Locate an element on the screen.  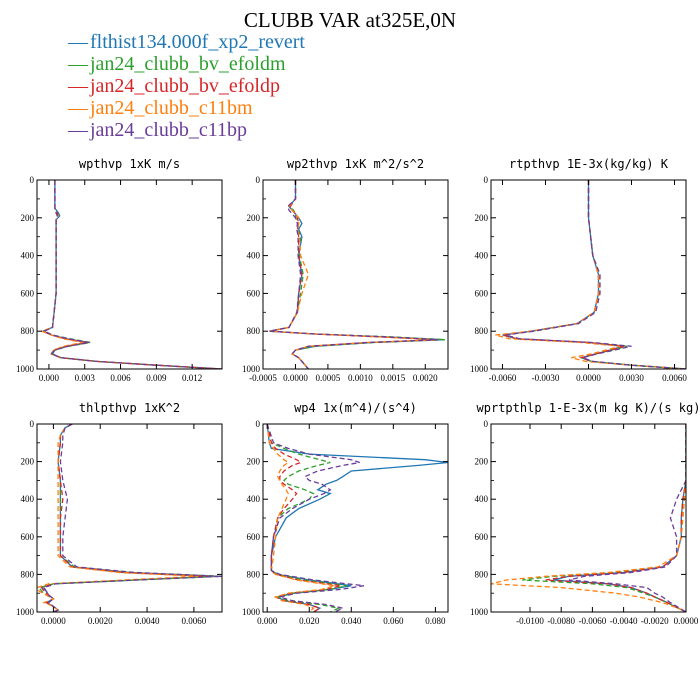
panel-title: thlpthvp 1xK^2 is located at coordinates (129, 408).